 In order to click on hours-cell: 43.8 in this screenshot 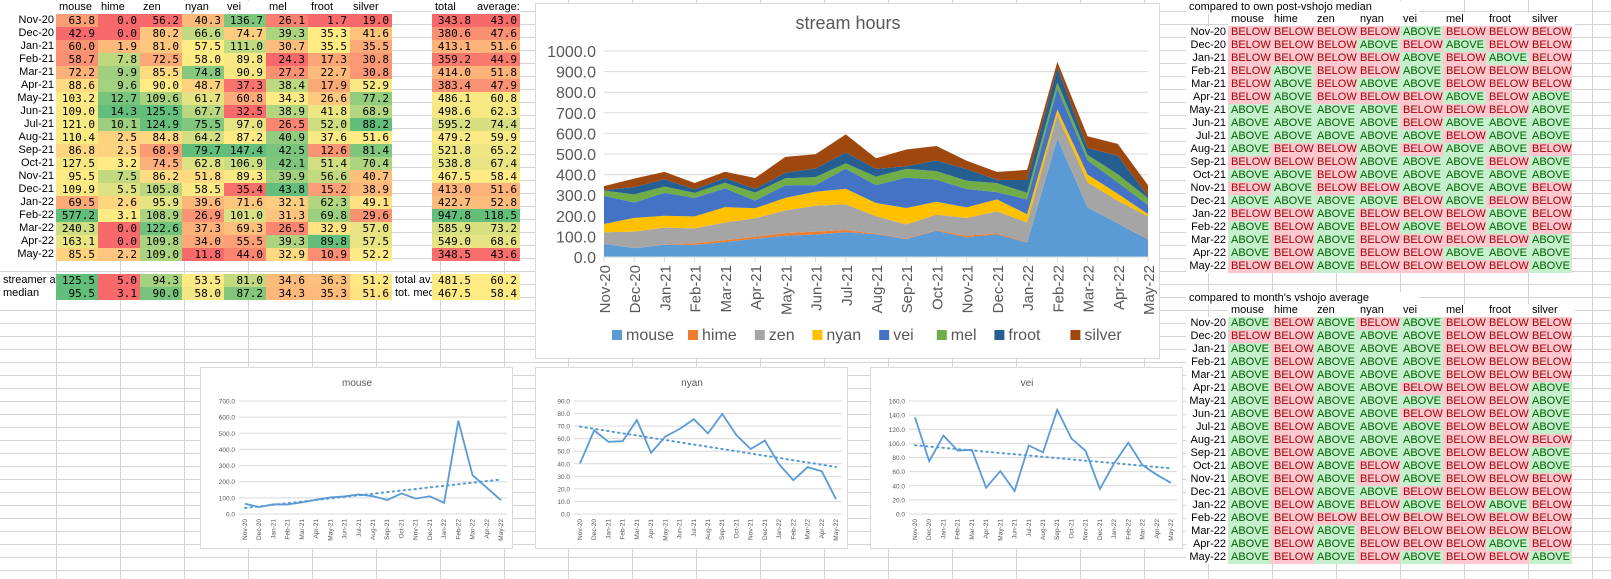, I will do `click(287, 189)`.